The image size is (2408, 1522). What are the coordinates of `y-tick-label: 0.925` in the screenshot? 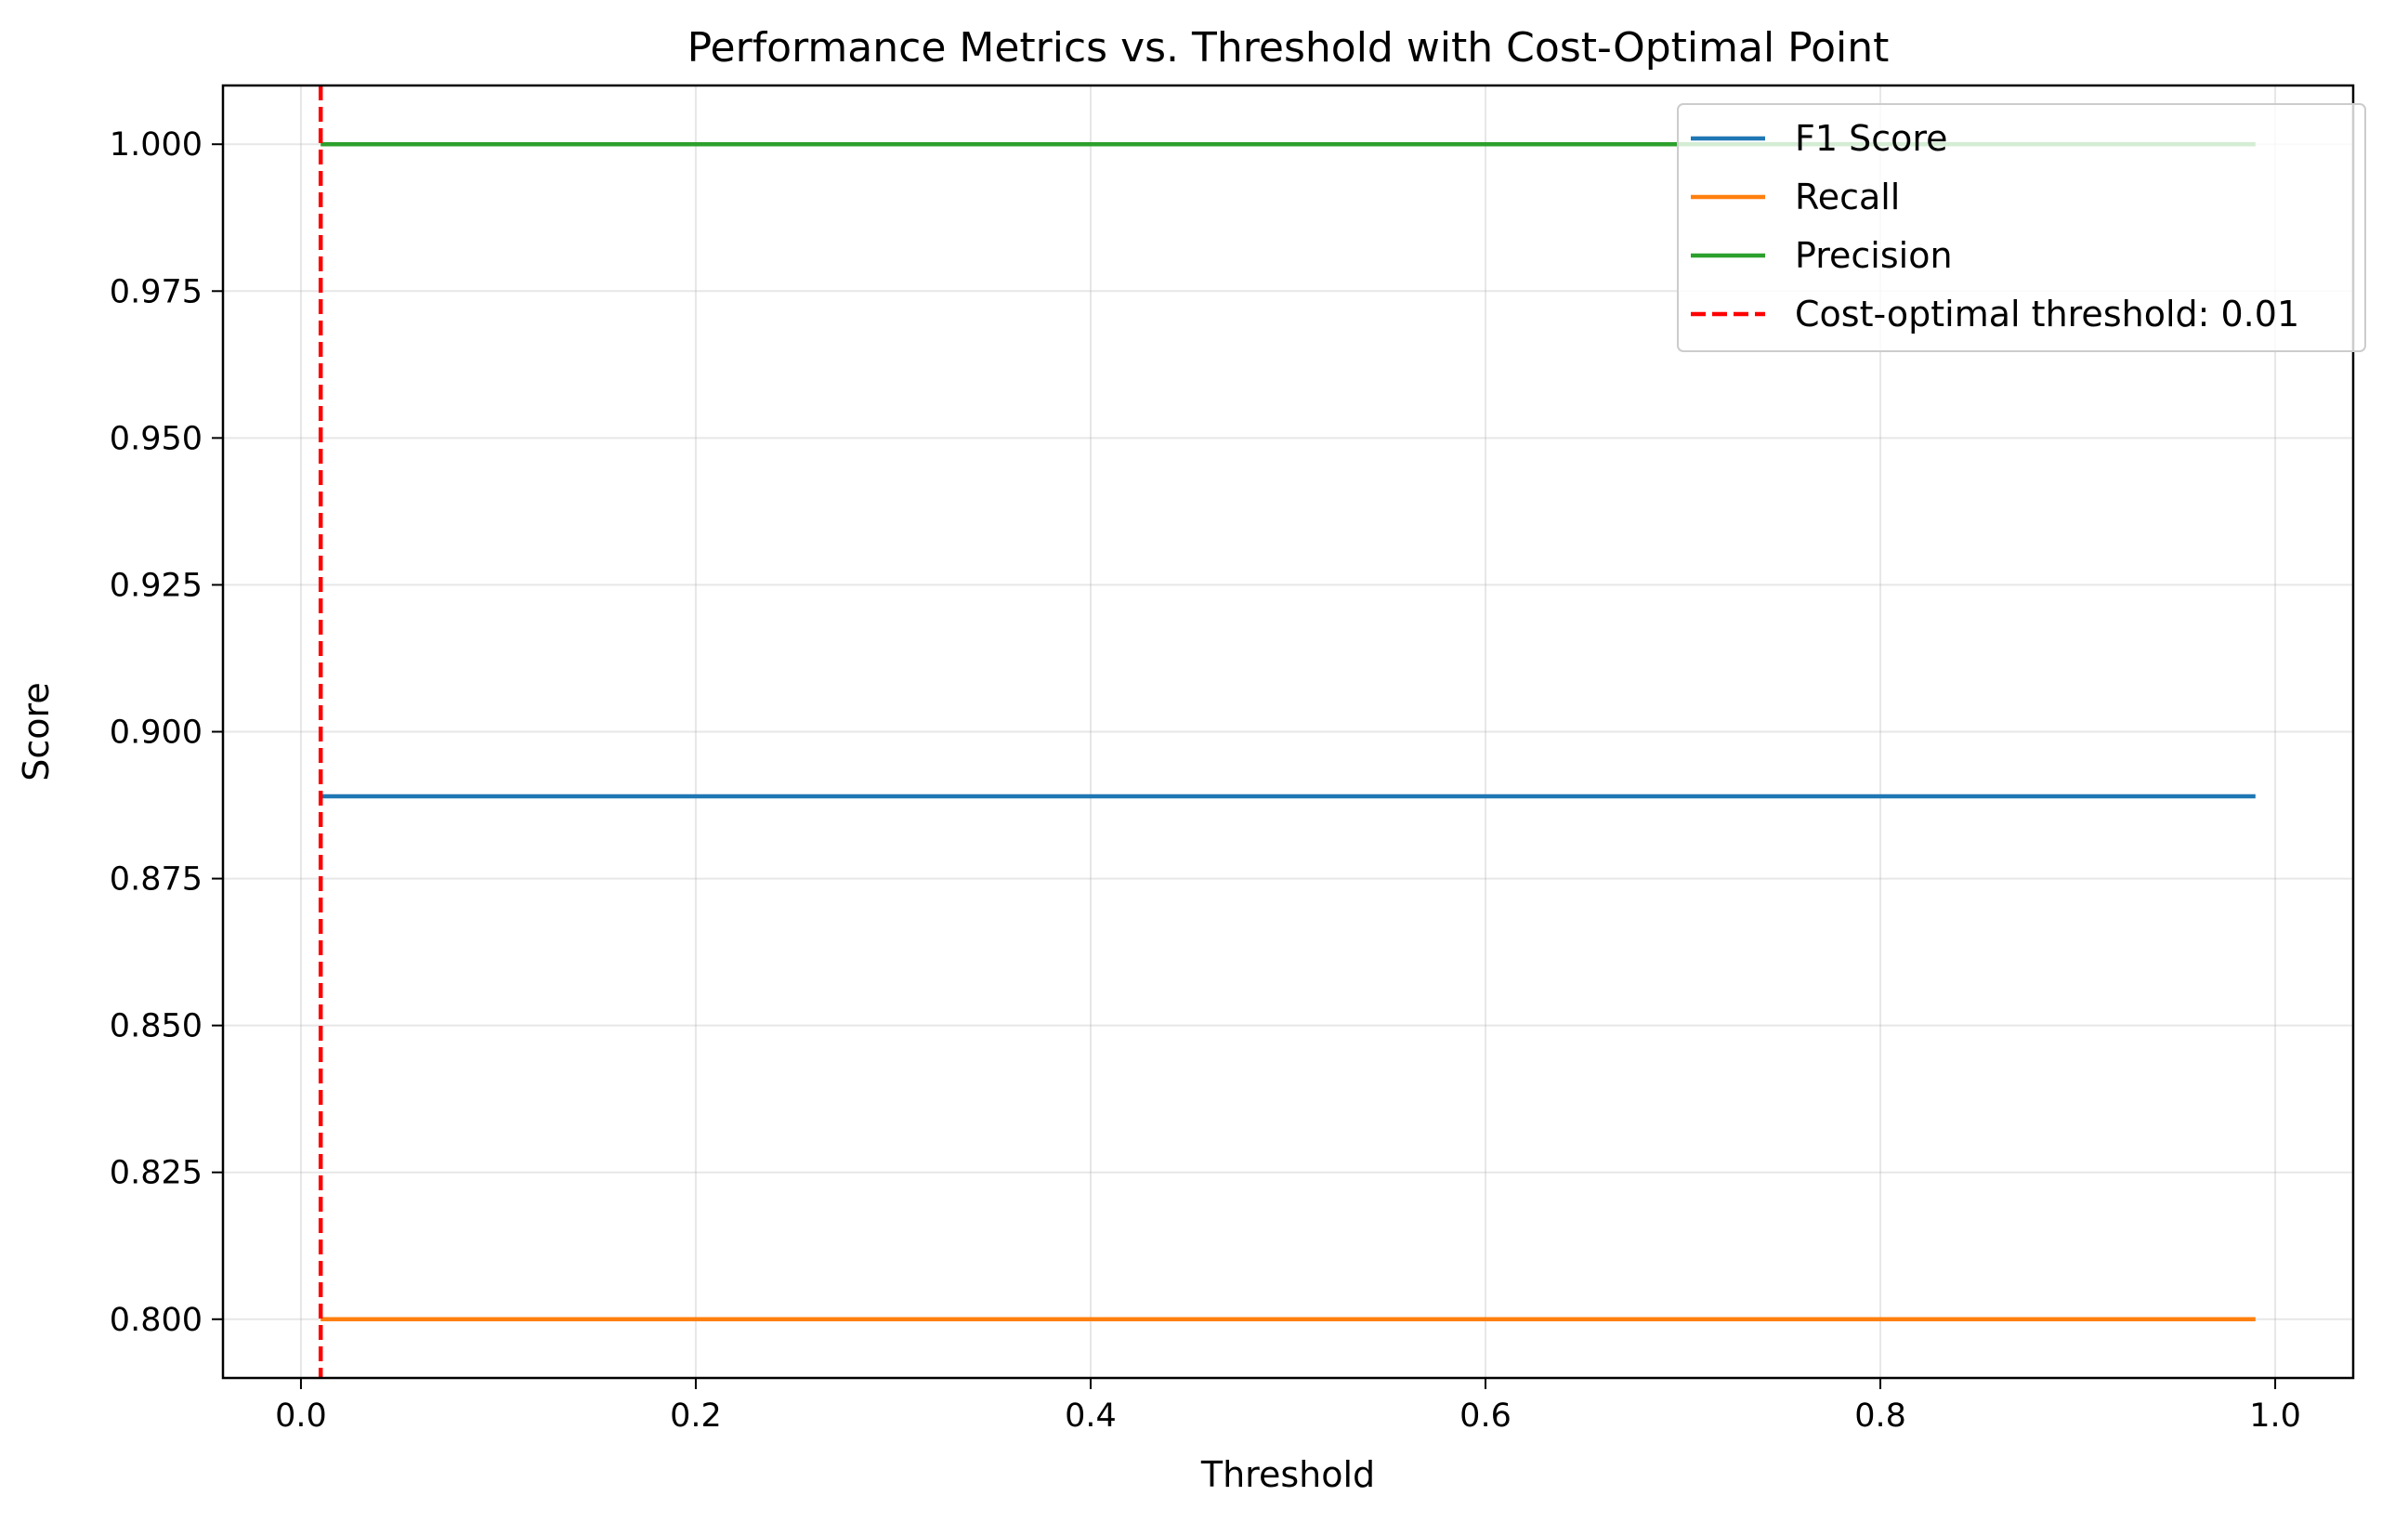 It's located at (156, 585).